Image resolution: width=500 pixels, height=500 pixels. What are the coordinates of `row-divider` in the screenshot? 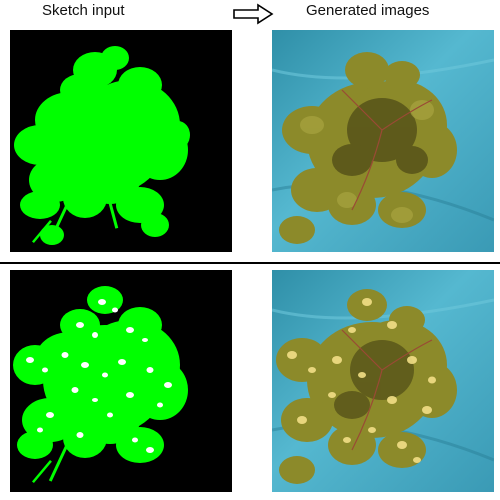 It's located at (250, 263).